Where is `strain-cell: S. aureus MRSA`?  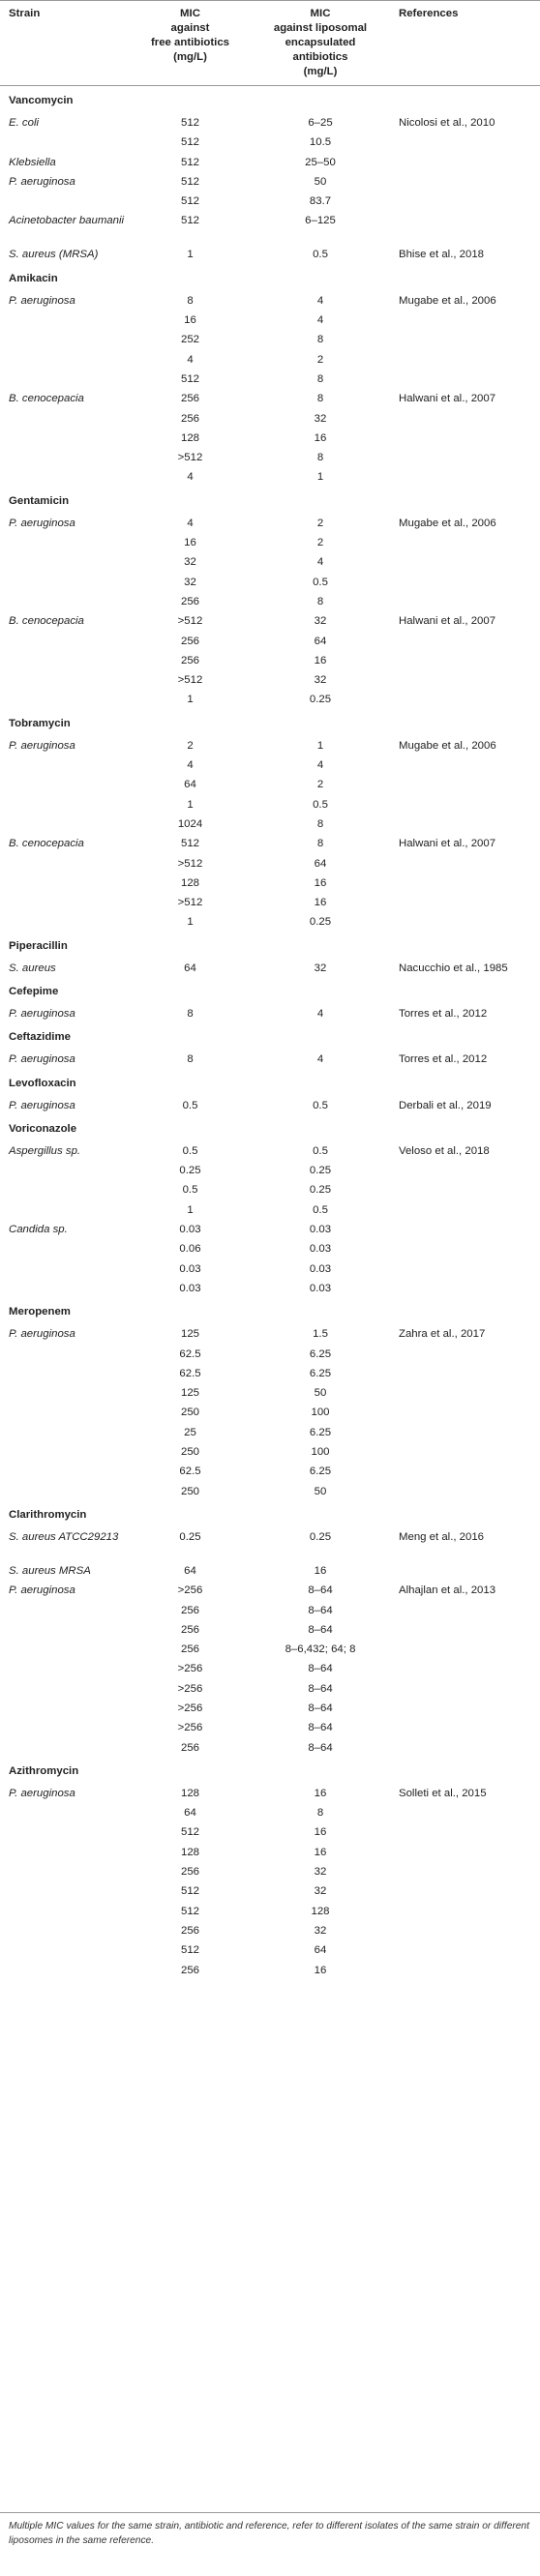
strain-cell: S. aureus MRSA is located at coordinates (50, 1570).